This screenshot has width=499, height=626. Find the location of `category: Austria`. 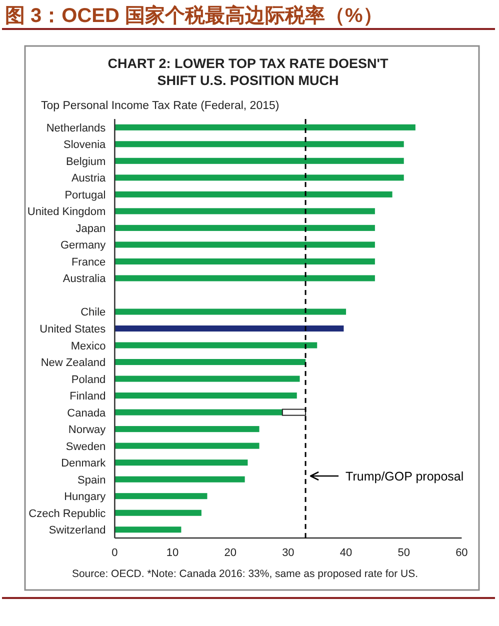

category: Austria is located at coordinates (88, 178).